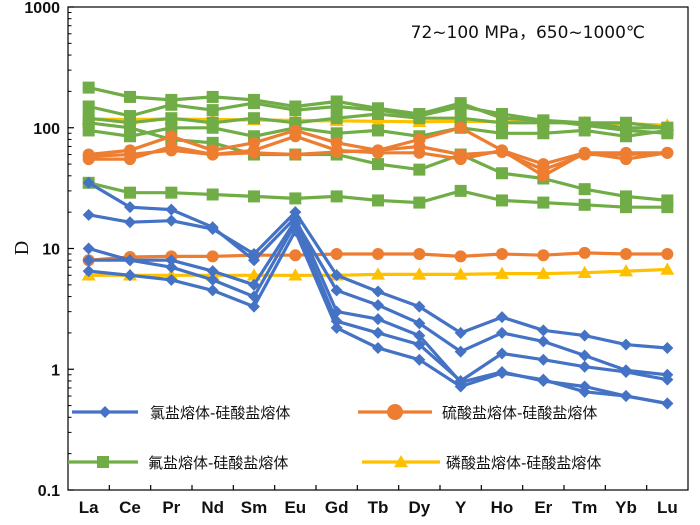 The height and width of the screenshot is (525, 700). I want to click on chart-annotation: 72~100 MPa，650~1000℃, so click(528, 33).